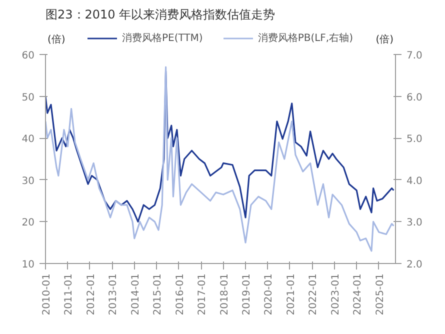 This screenshot has width=445, height=334. I want to click on x-tick-label: 2019-01, so click(247, 294).